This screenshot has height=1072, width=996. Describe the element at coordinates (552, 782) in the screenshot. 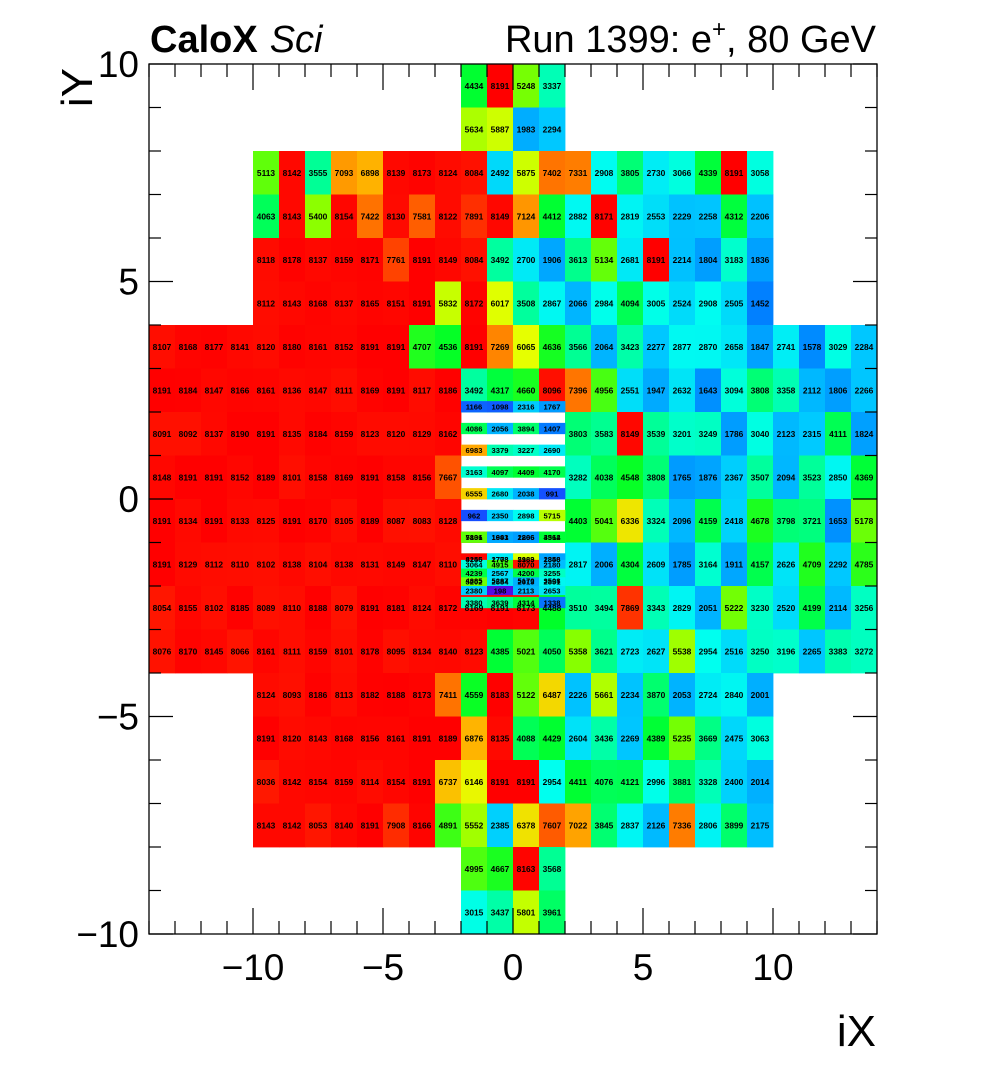

I see `cell-value-label: 2954` at that location.